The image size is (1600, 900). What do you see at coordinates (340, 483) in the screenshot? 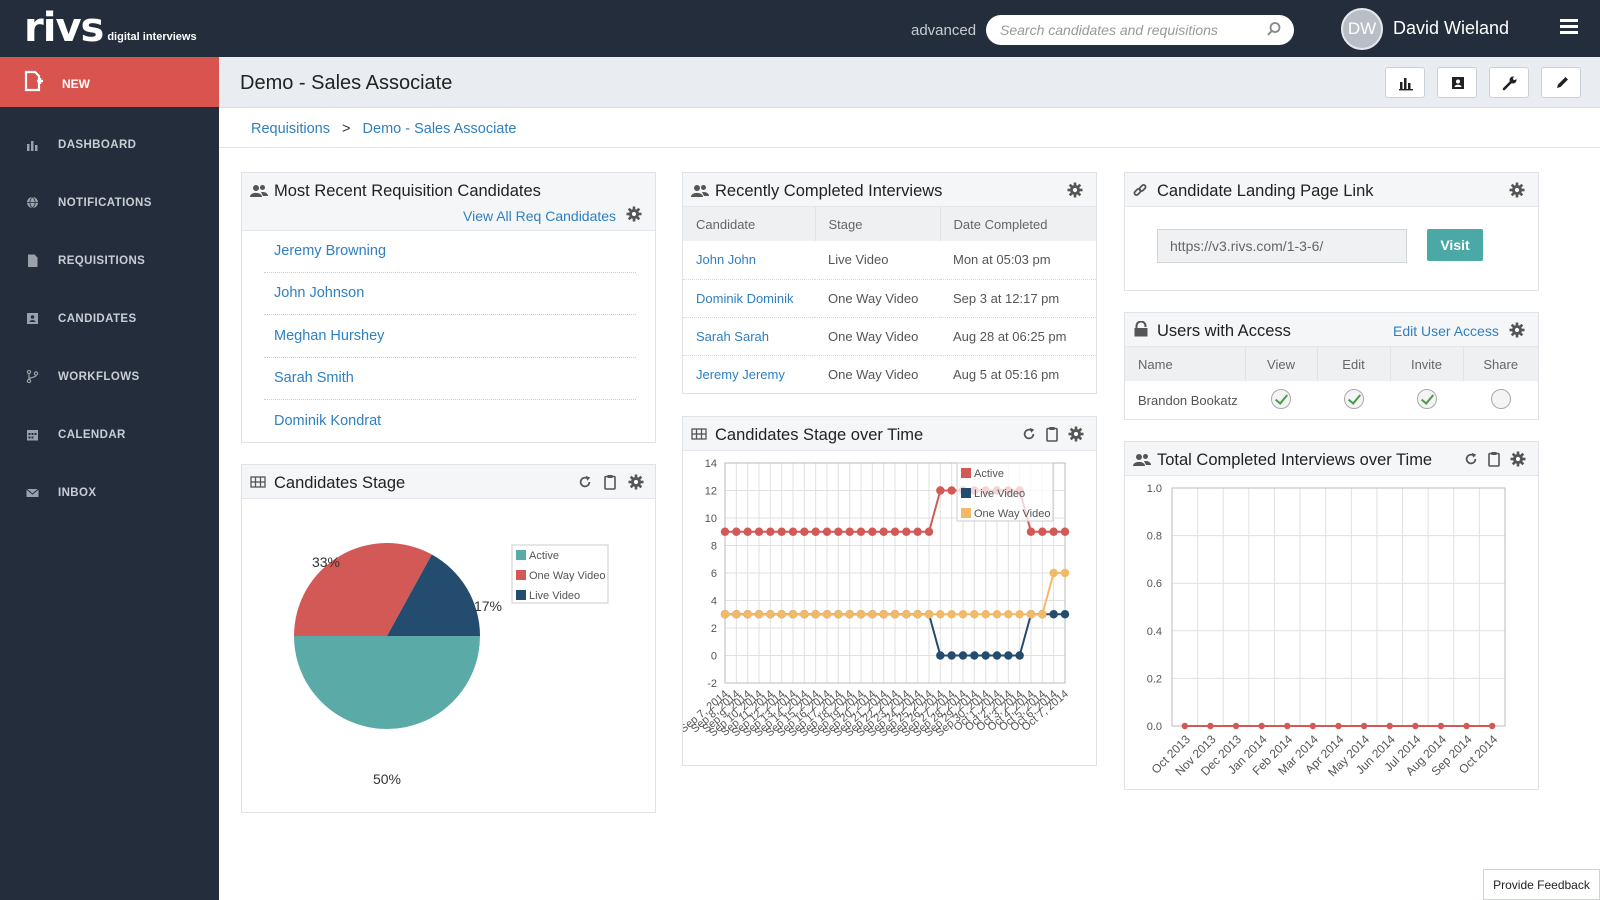
I see `panel-title: Candidates Stage` at bounding box center [340, 483].